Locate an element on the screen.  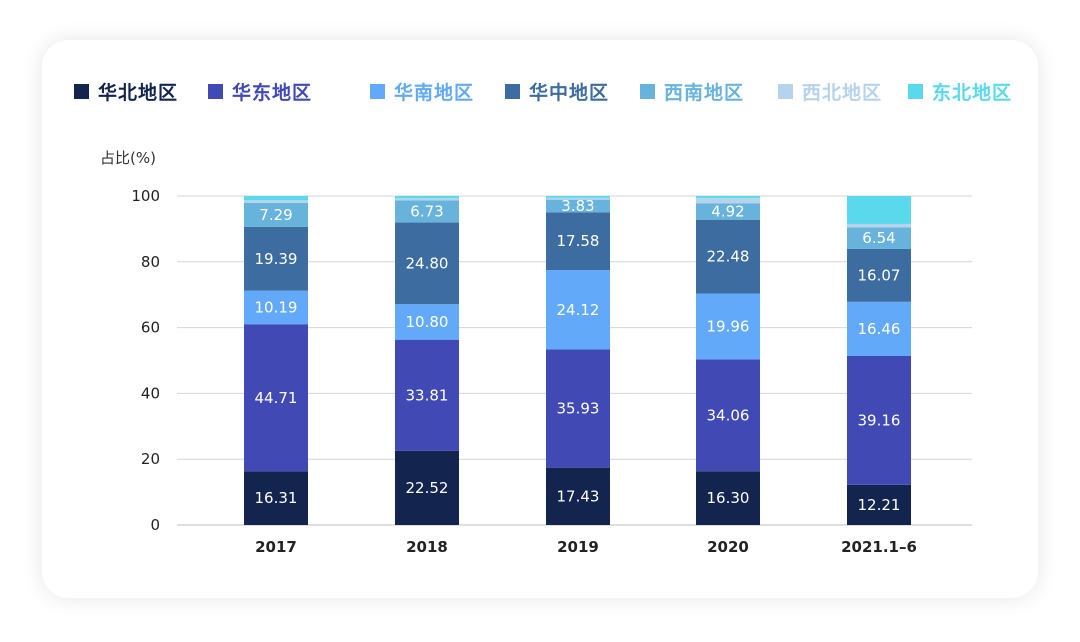
data-label: 6.54 is located at coordinates (878, 238).